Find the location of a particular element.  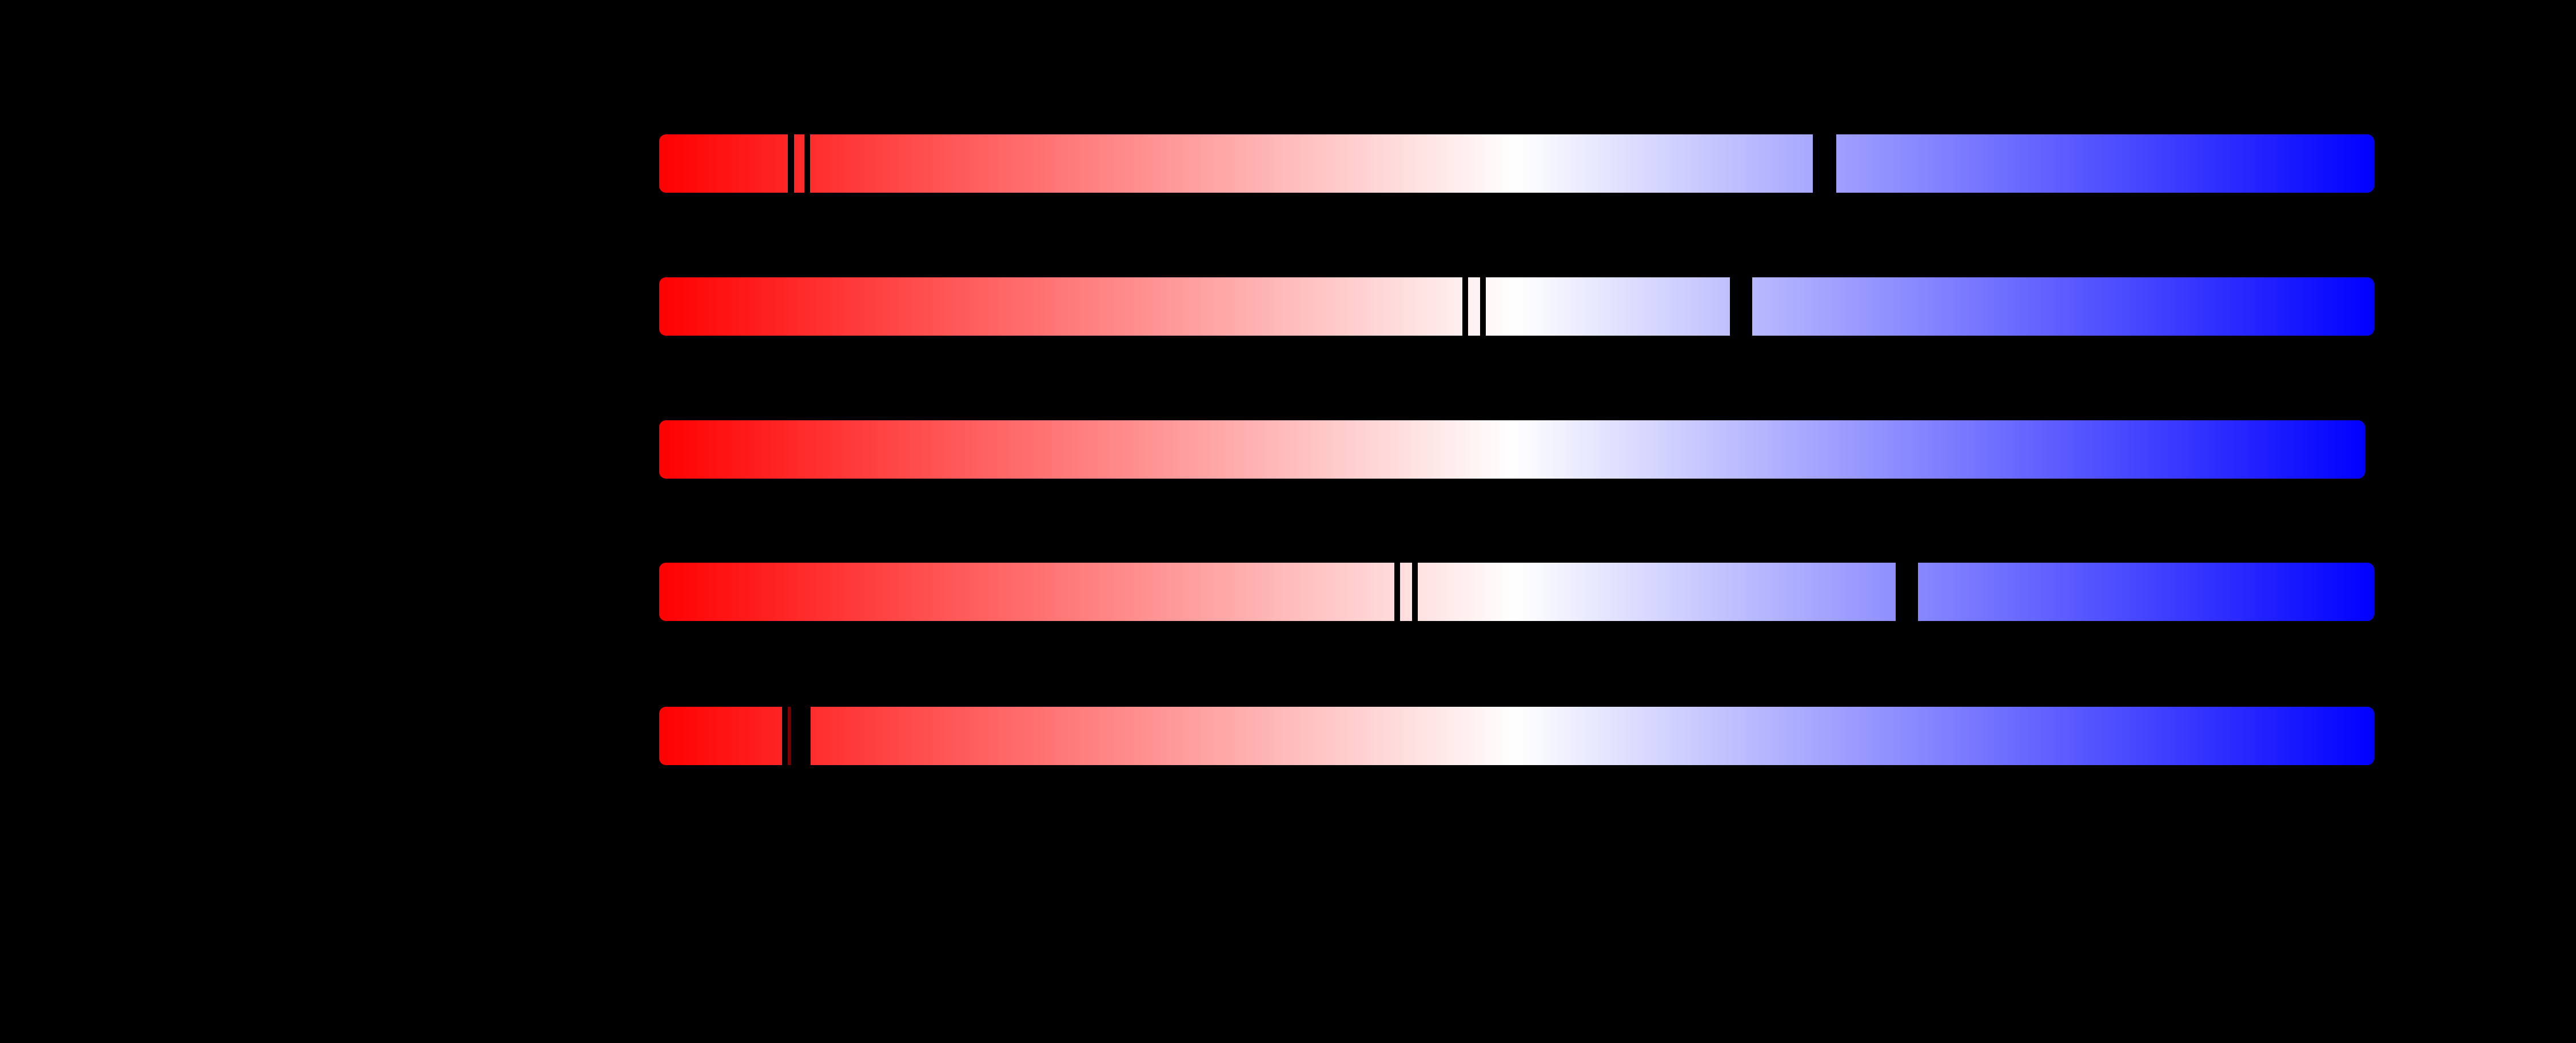

faint-tick-mark is located at coordinates (789, 736).